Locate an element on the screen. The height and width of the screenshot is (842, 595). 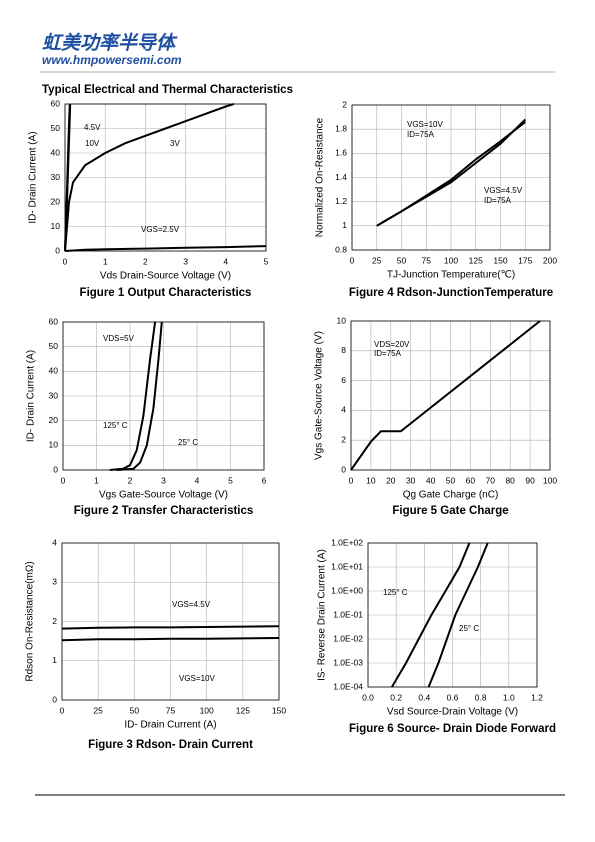
figure-caption: Figure 4 Rdson-JunctionTemperature is located at coordinates (451, 293).